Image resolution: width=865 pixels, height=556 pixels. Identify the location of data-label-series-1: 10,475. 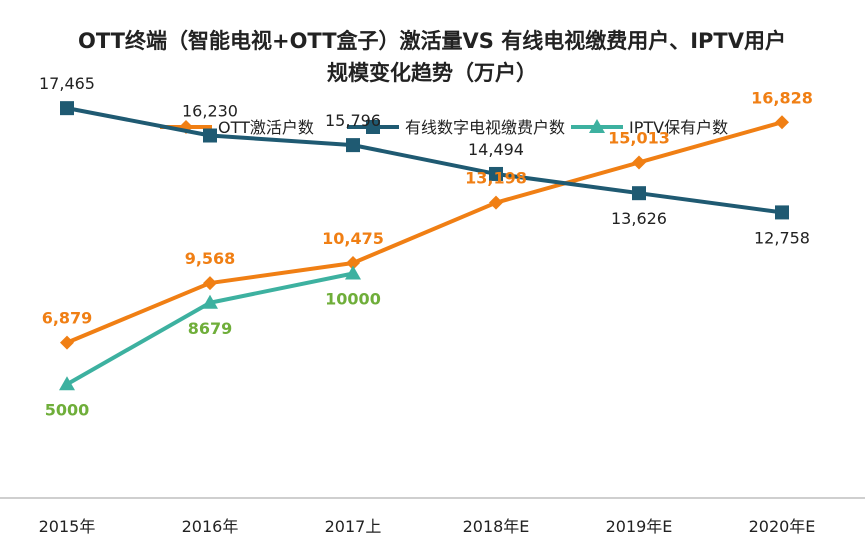
(353, 238).